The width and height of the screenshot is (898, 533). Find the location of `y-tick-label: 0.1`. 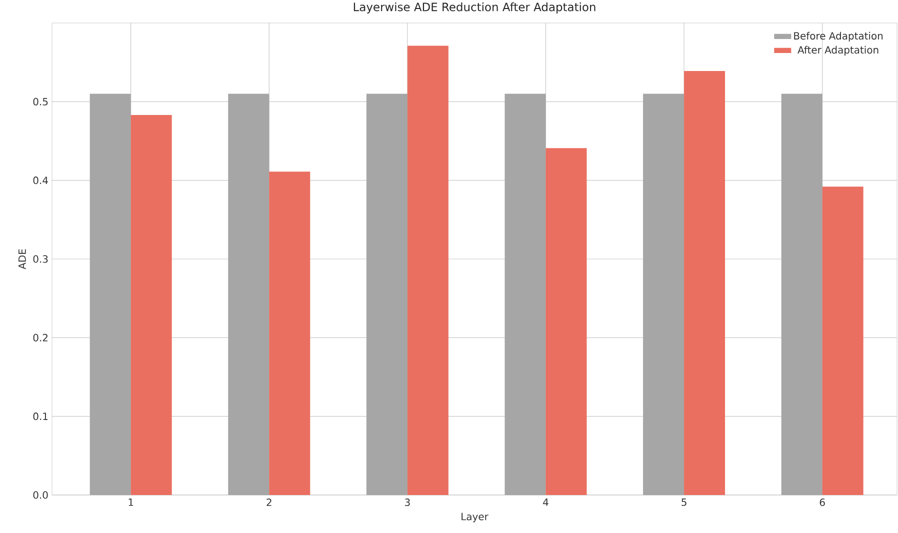

y-tick-label: 0.1 is located at coordinates (40, 416).